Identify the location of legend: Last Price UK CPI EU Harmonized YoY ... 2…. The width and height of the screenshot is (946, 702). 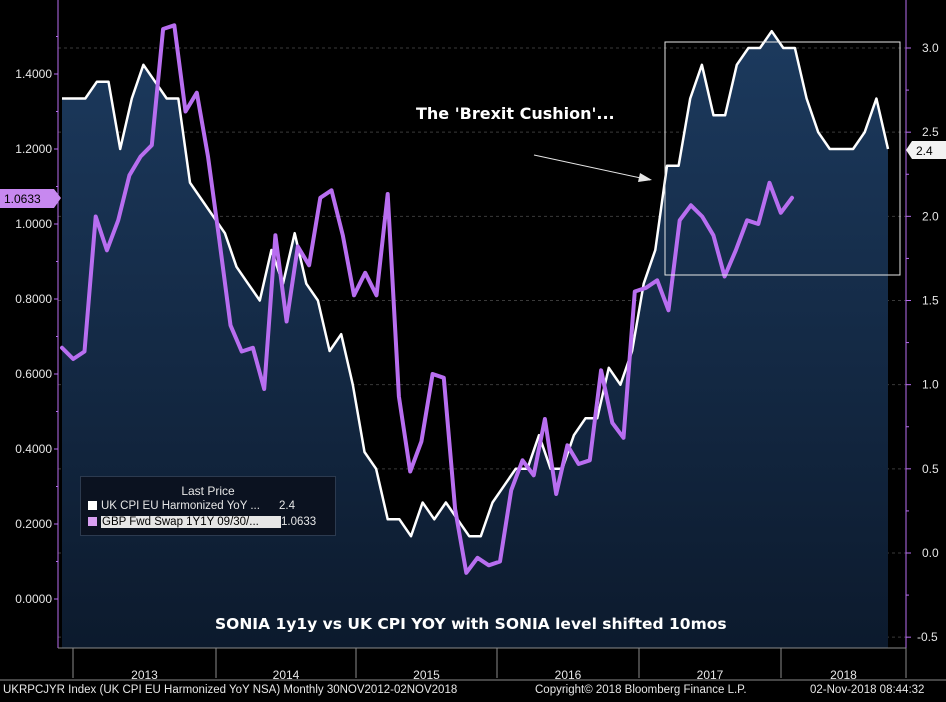
(208, 506).